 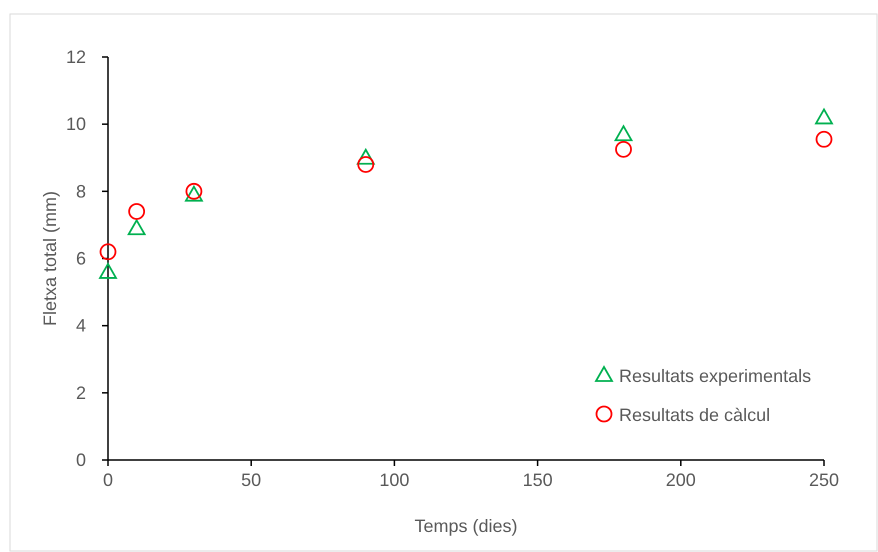 I want to click on x-tick-label: 50, so click(x=251, y=480).